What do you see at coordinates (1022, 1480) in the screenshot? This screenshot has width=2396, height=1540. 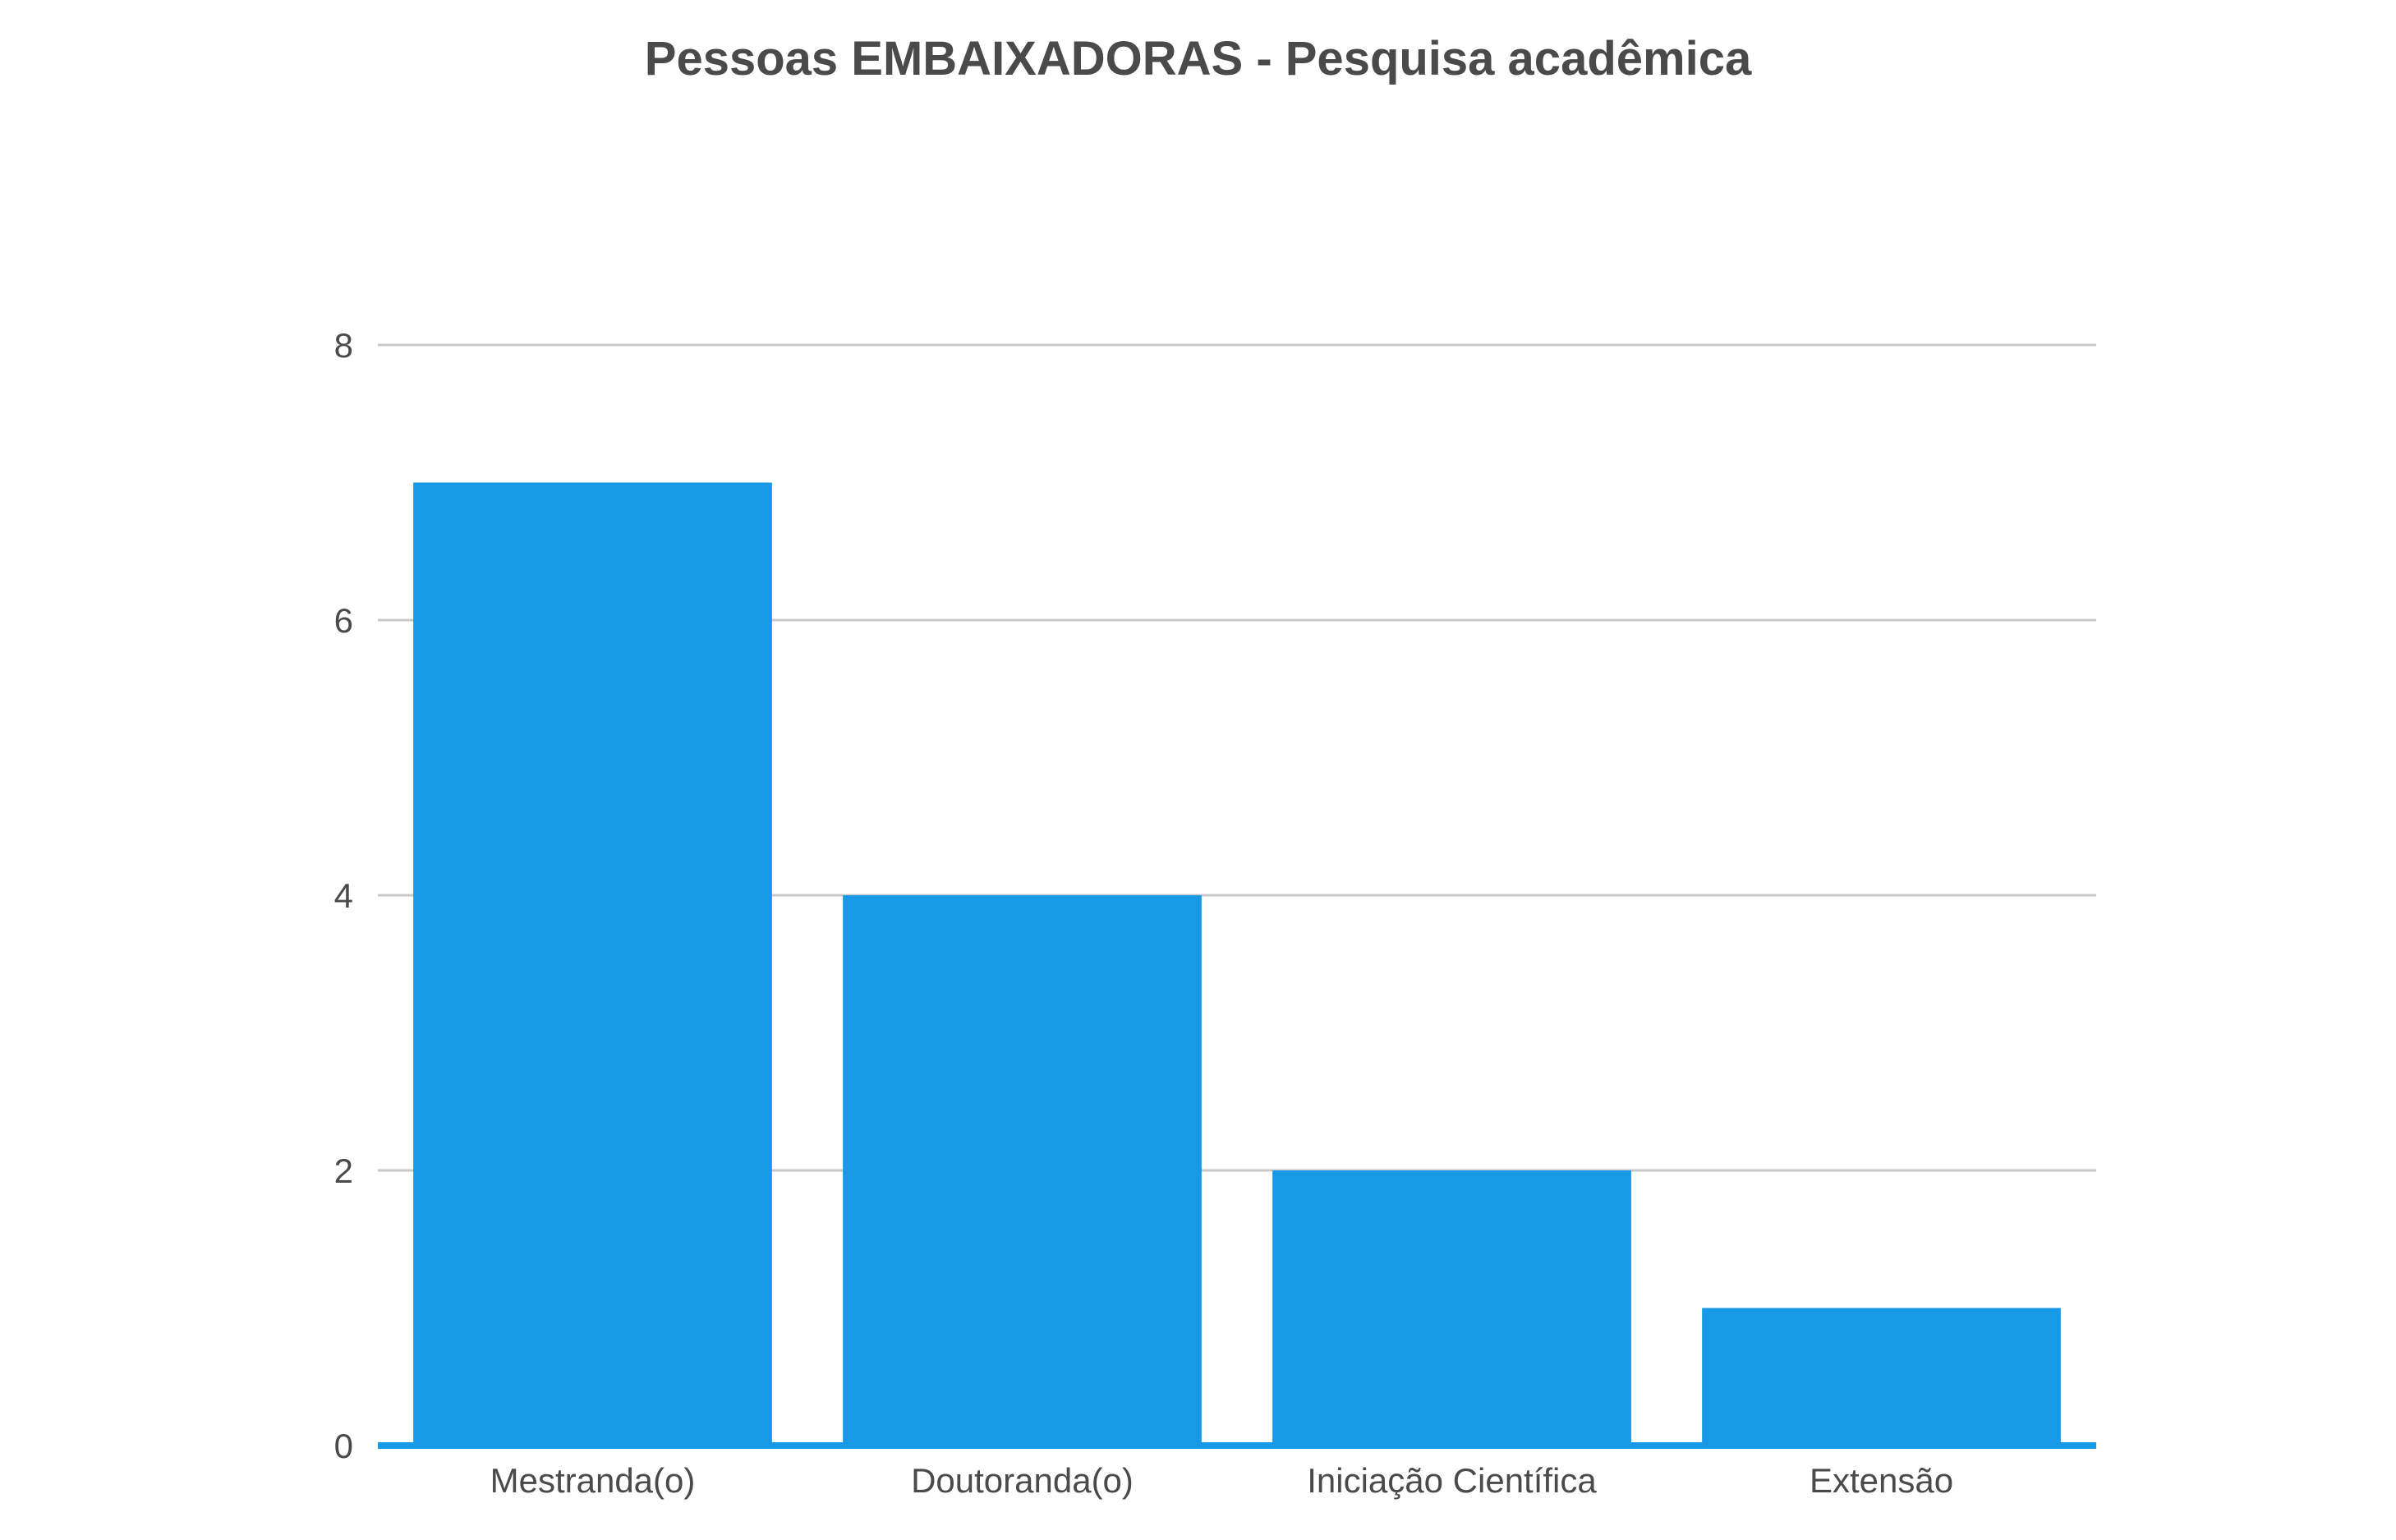 I see `category-label: Doutoranda(o)` at bounding box center [1022, 1480].